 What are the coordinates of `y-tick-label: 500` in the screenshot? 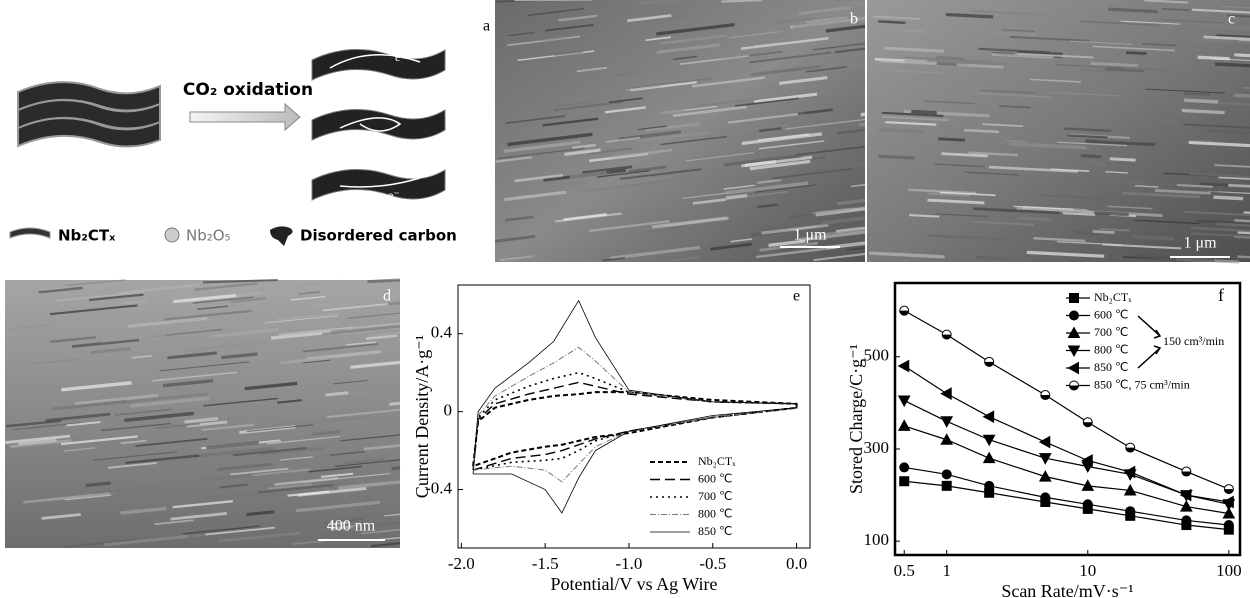 It's located at (877, 355).